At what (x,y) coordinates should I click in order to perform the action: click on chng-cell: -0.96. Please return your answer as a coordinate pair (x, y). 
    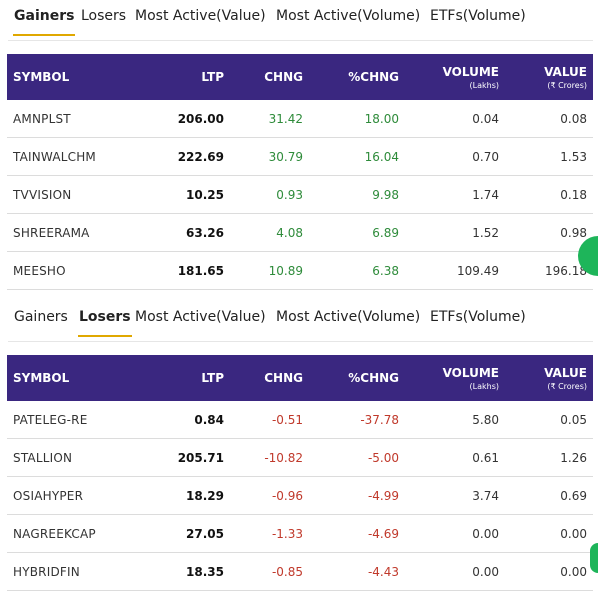
    Looking at the image, I should click on (269, 495).